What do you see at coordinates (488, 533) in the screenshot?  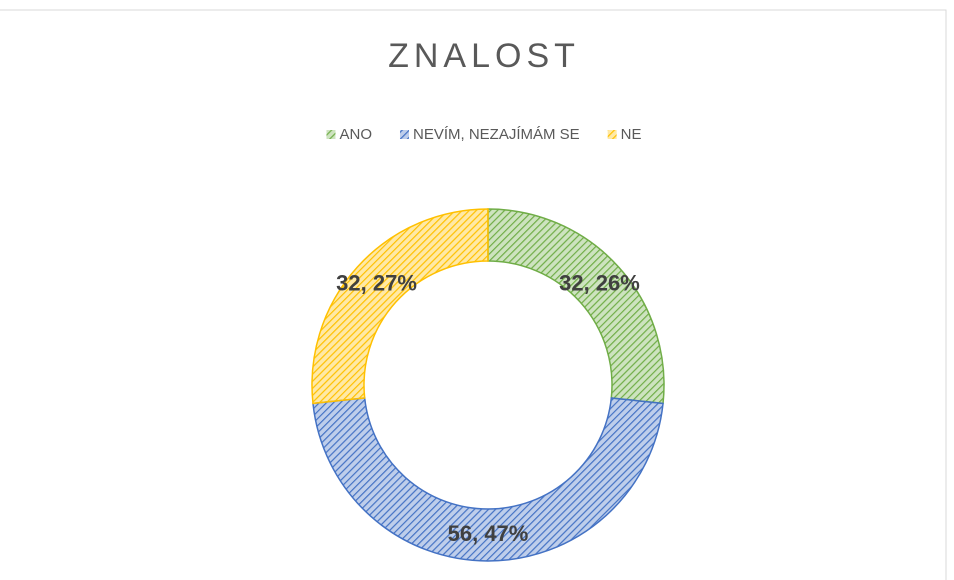 I see `data-label: 56, 47%` at bounding box center [488, 533].